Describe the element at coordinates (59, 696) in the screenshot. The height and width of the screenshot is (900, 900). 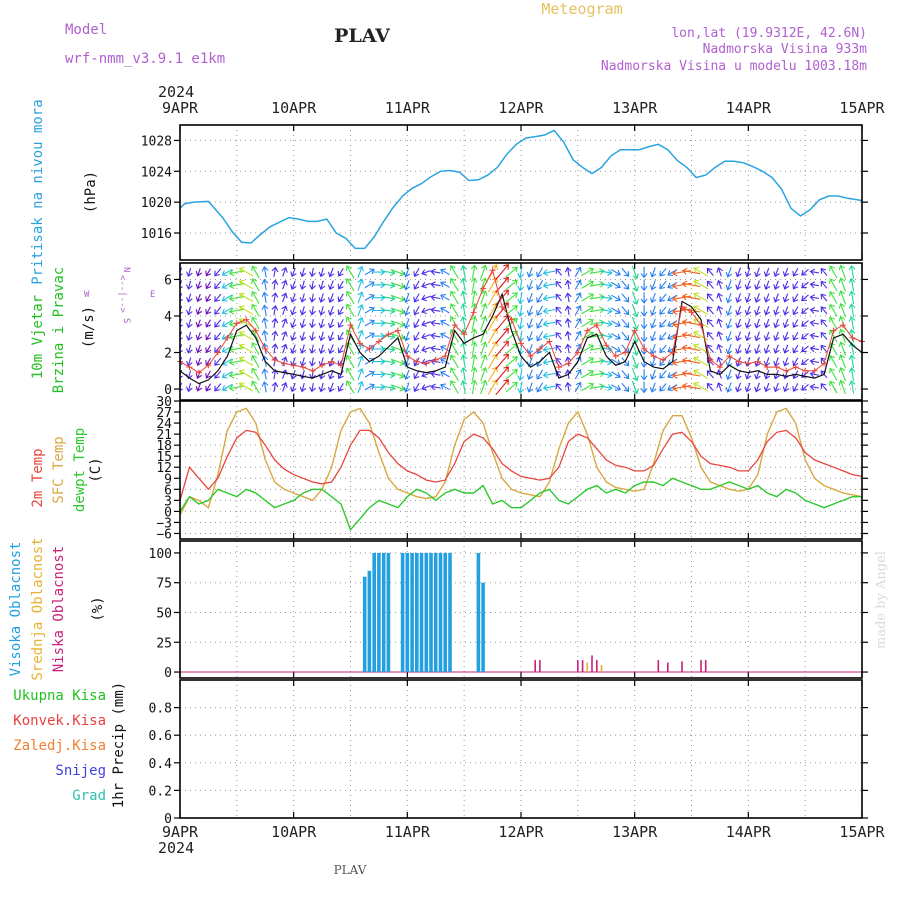
I see `legend-ukupna-kisa: Ukupna Kisa` at that location.